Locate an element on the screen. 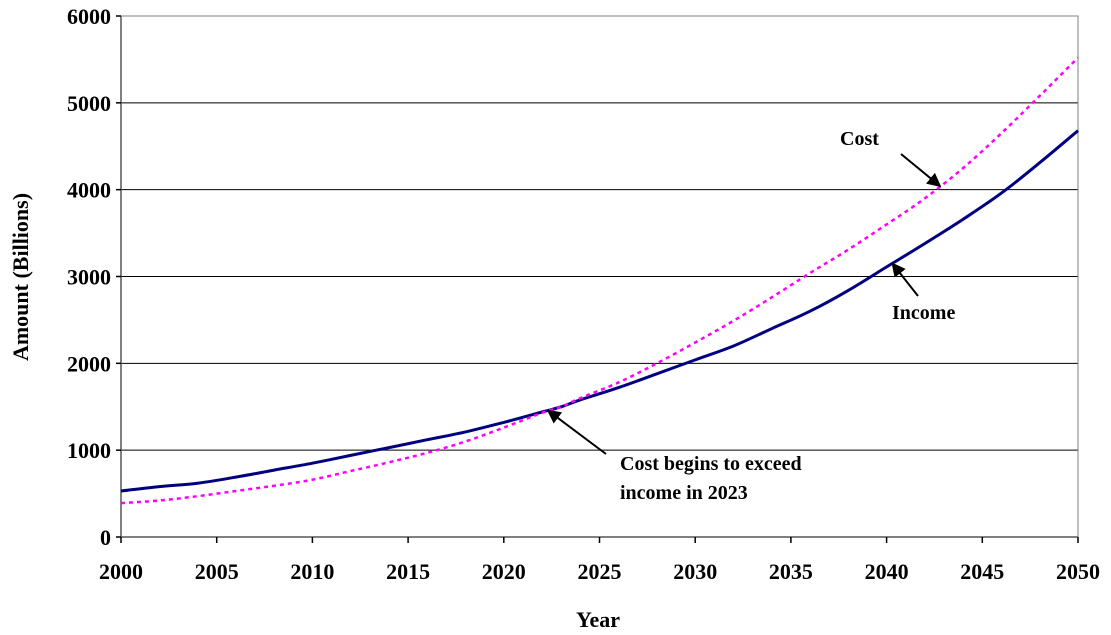 The image size is (1111, 635). income-annotation-arrow is located at coordinates (905, 279).